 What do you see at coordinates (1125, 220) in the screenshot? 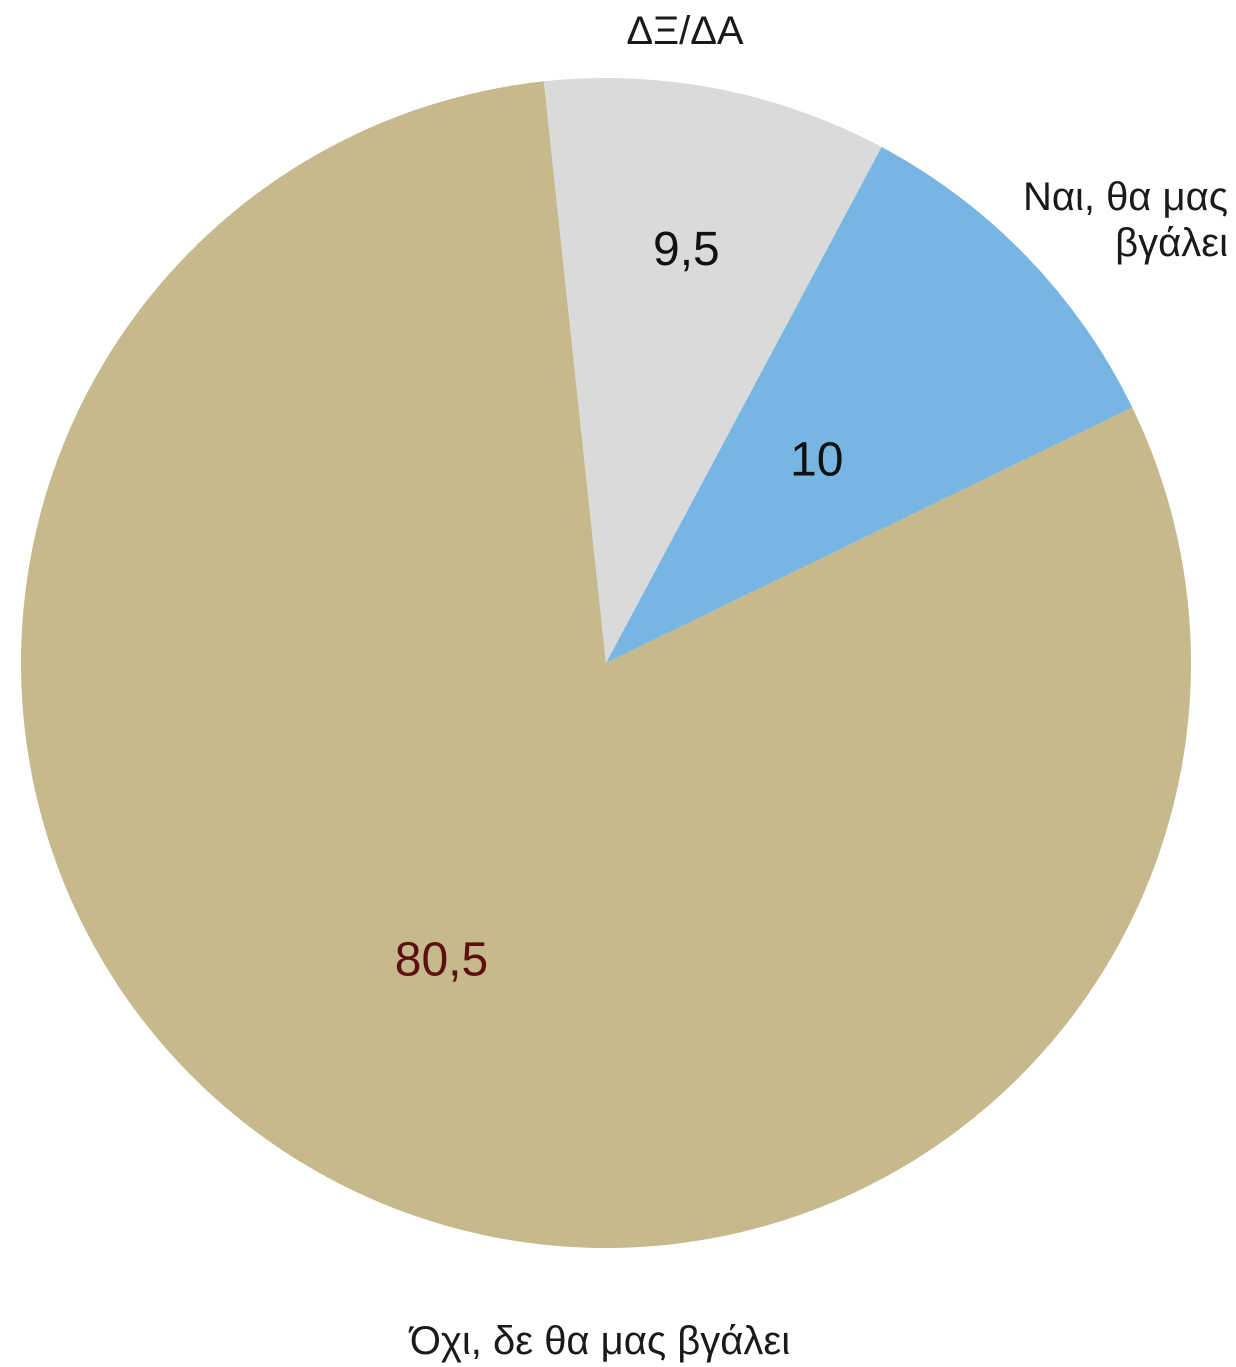
I see `category-label-yes: Ναι, θα μας βγάλει` at bounding box center [1125, 220].